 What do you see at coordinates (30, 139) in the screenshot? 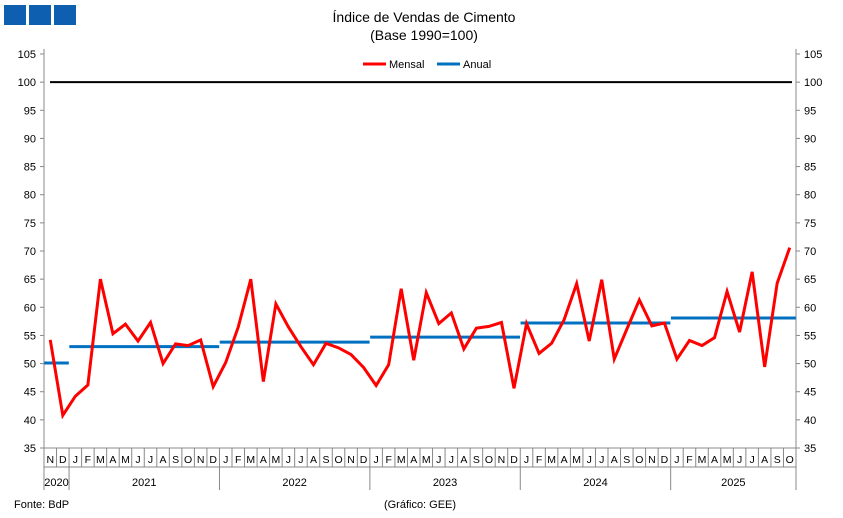
I see `y-tick-label-left: 90` at bounding box center [30, 139].